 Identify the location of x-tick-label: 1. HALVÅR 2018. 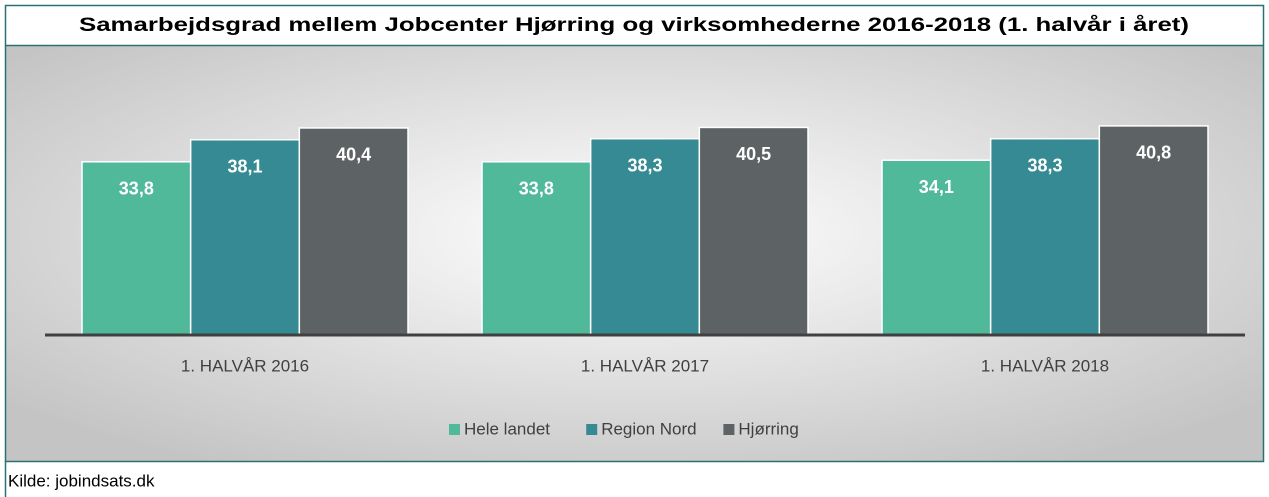
(1045, 365).